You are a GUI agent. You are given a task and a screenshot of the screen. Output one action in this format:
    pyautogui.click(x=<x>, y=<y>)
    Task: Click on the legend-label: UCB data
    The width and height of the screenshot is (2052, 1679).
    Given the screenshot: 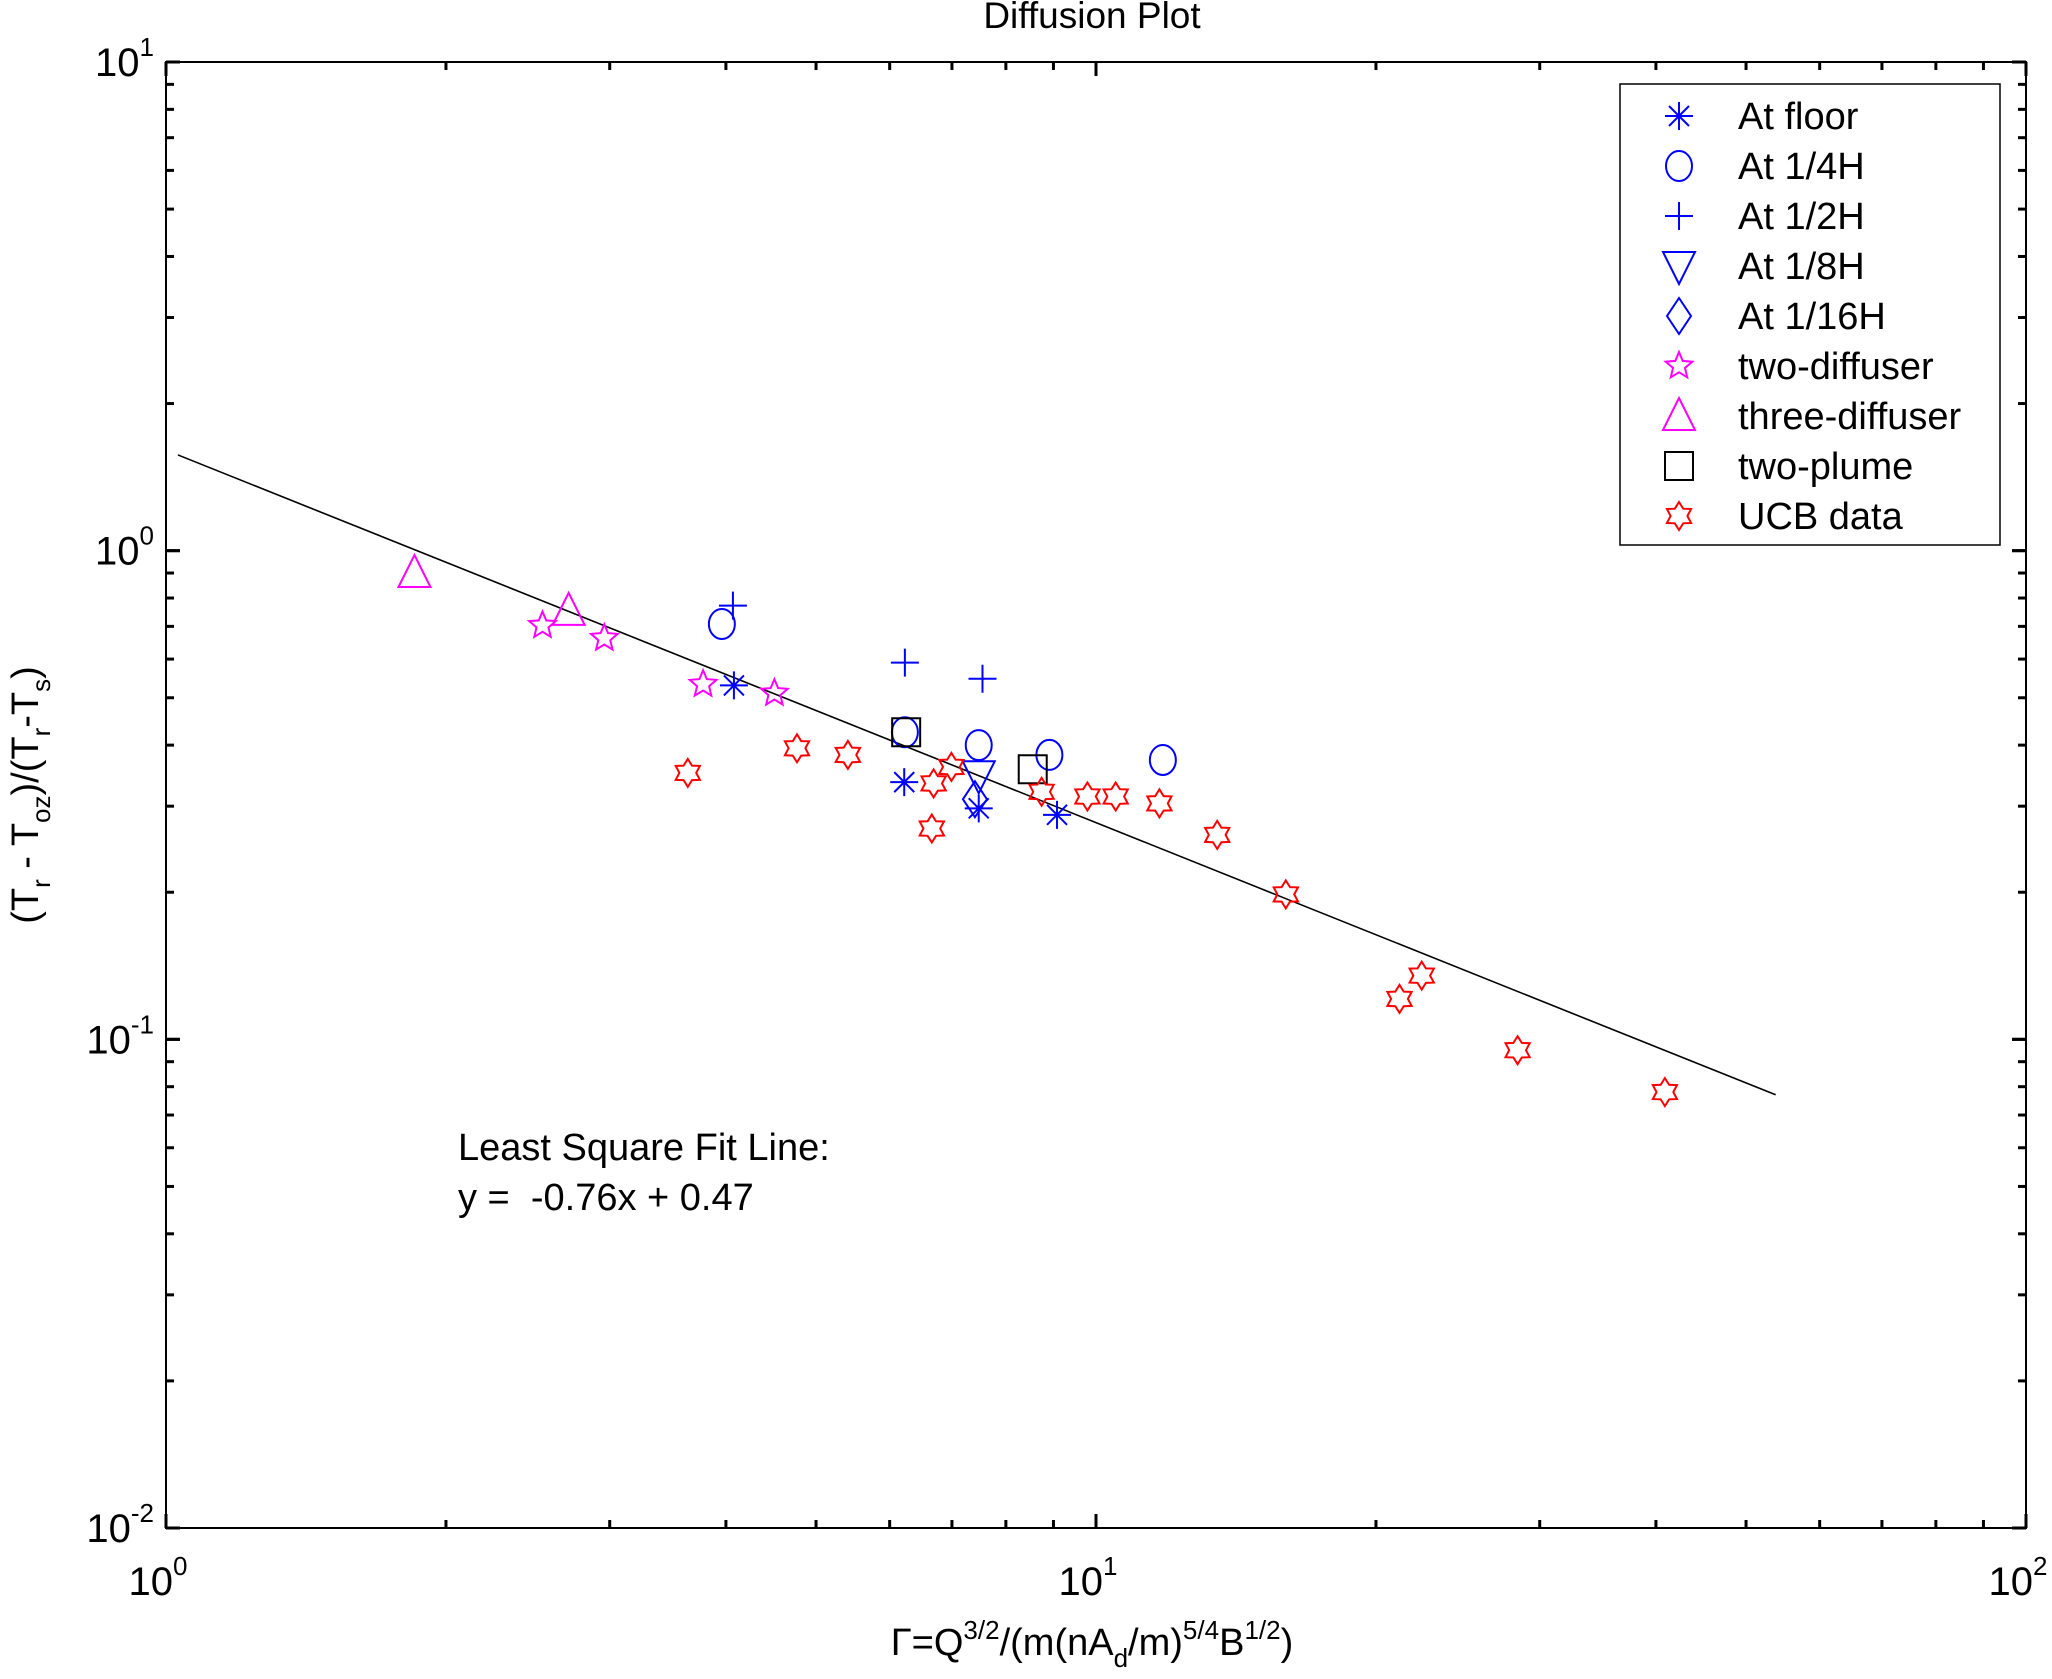 What is the action you would take?
    pyautogui.click(x=1821, y=517)
    